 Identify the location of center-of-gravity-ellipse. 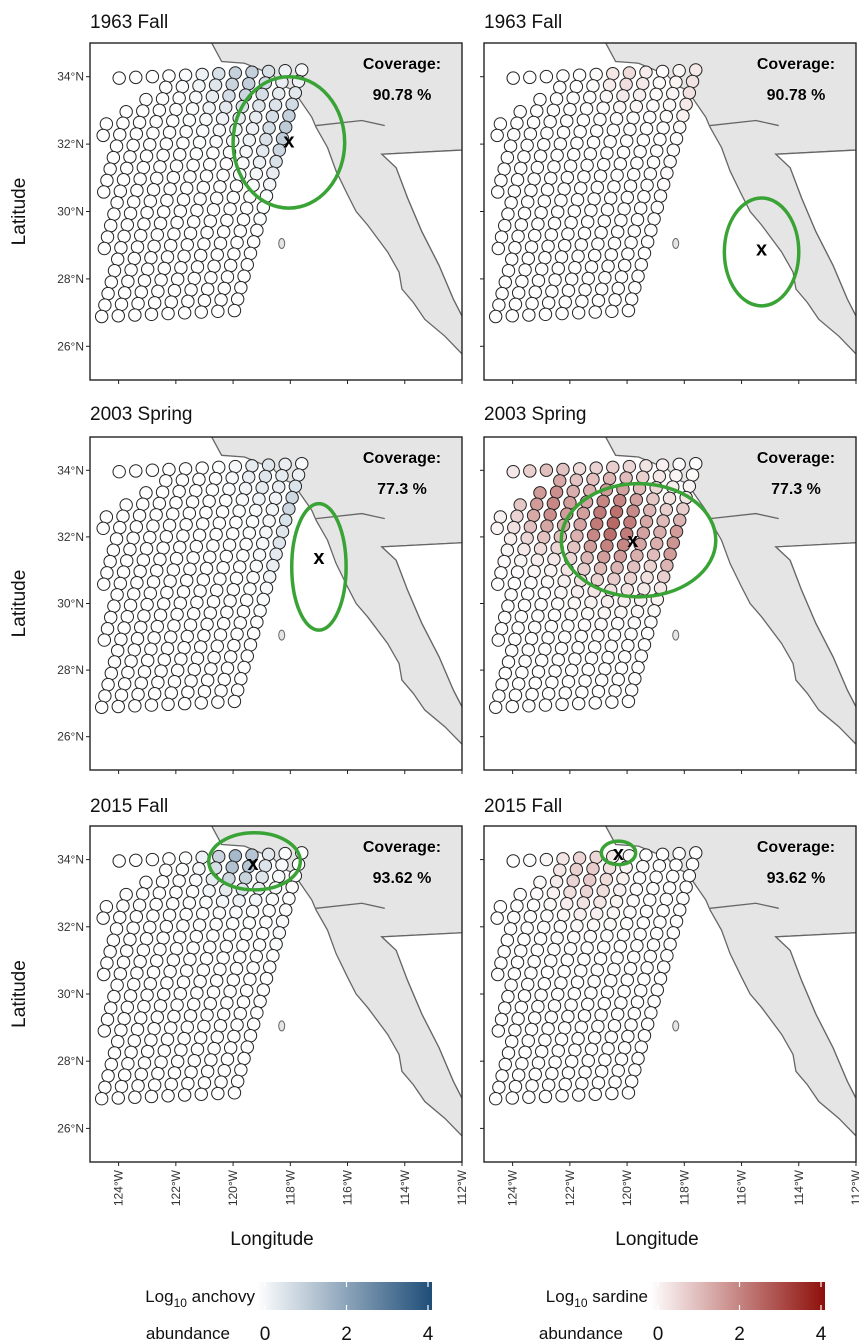
(618, 853).